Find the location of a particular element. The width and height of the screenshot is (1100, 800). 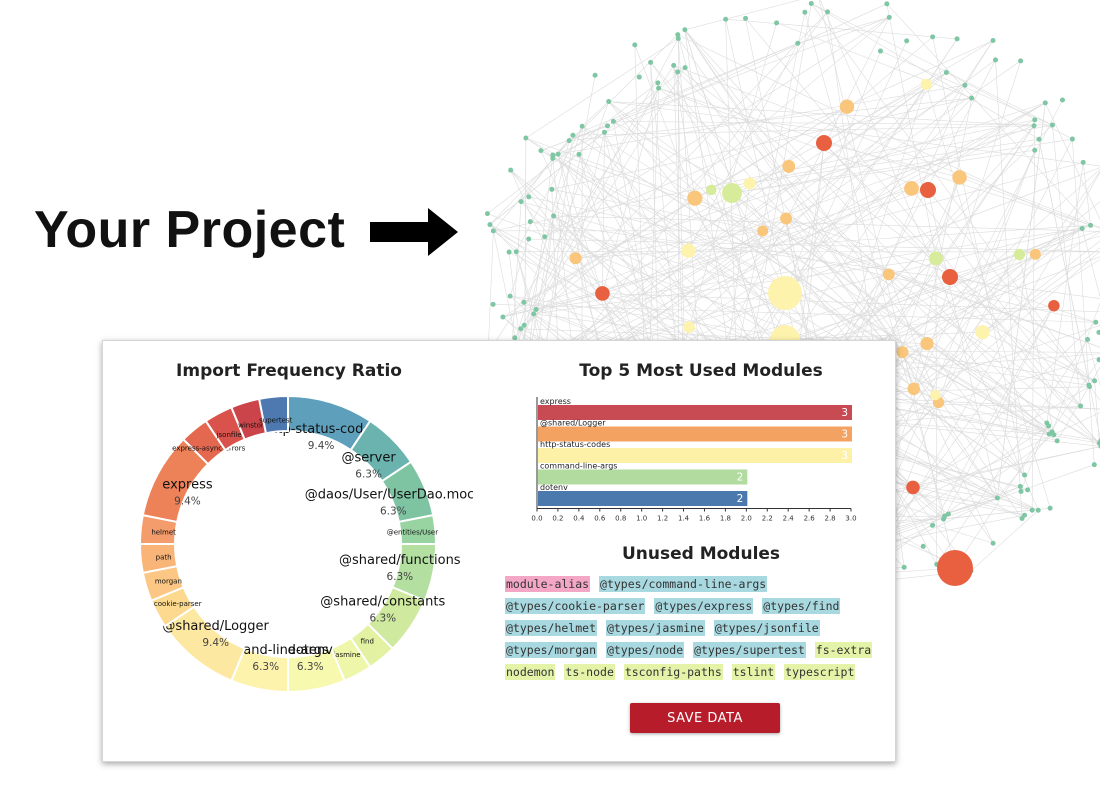

unused-module-tag: @types/helmet is located at coordinates (551, 628).